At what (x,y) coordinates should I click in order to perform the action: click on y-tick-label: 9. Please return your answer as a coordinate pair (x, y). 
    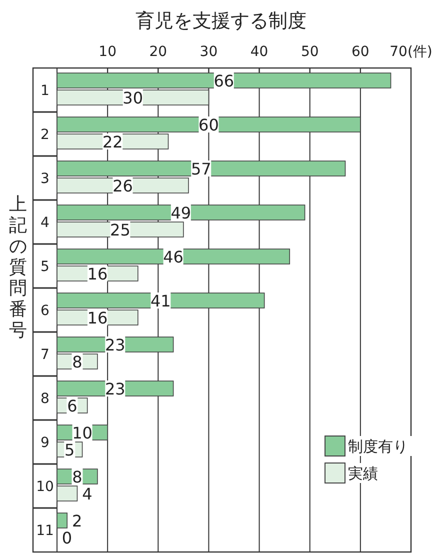
    Looking at the image, I should click on (45, 443).